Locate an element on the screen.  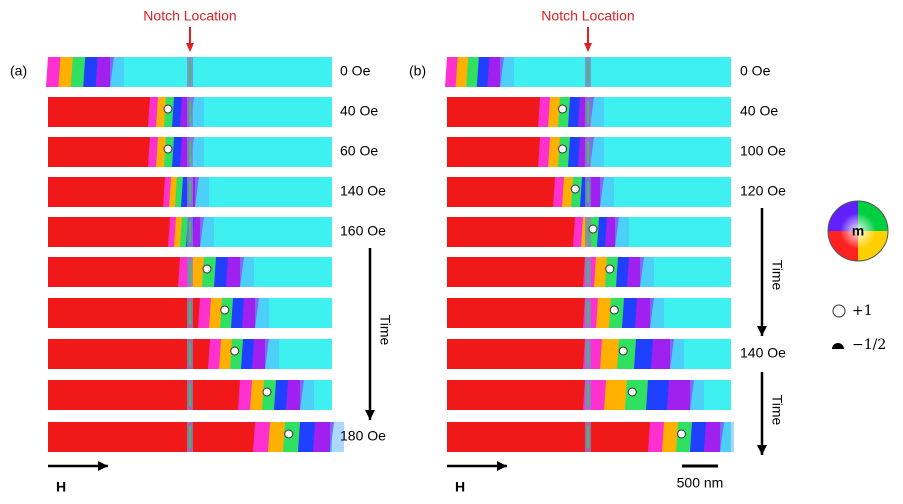
field-label: 120 Oe is located at coordinates (763, 191).